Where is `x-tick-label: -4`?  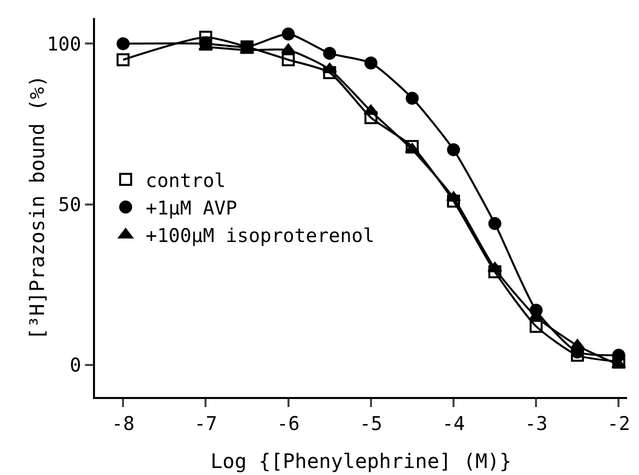
x-tick-label: -4 is located at coordinates (453, 423).